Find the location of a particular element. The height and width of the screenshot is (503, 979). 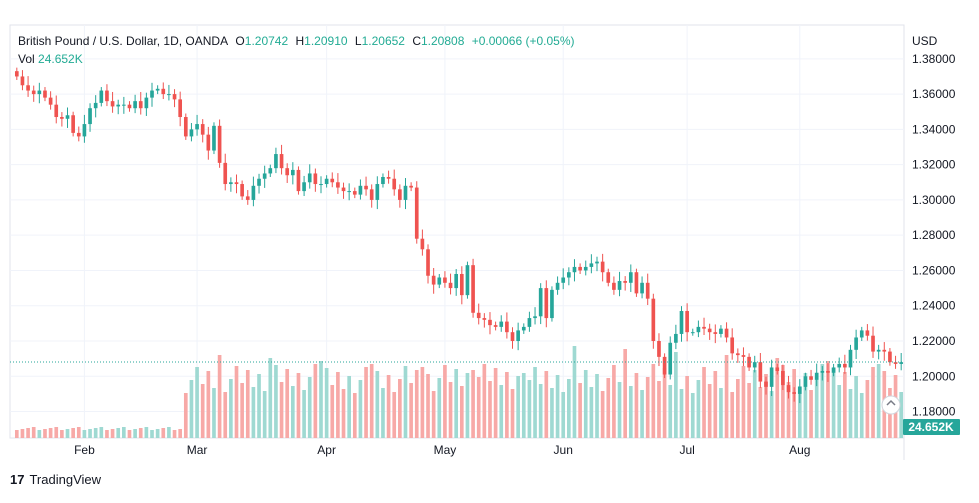

x-tick-label: May is located at coordinates (445, 450).